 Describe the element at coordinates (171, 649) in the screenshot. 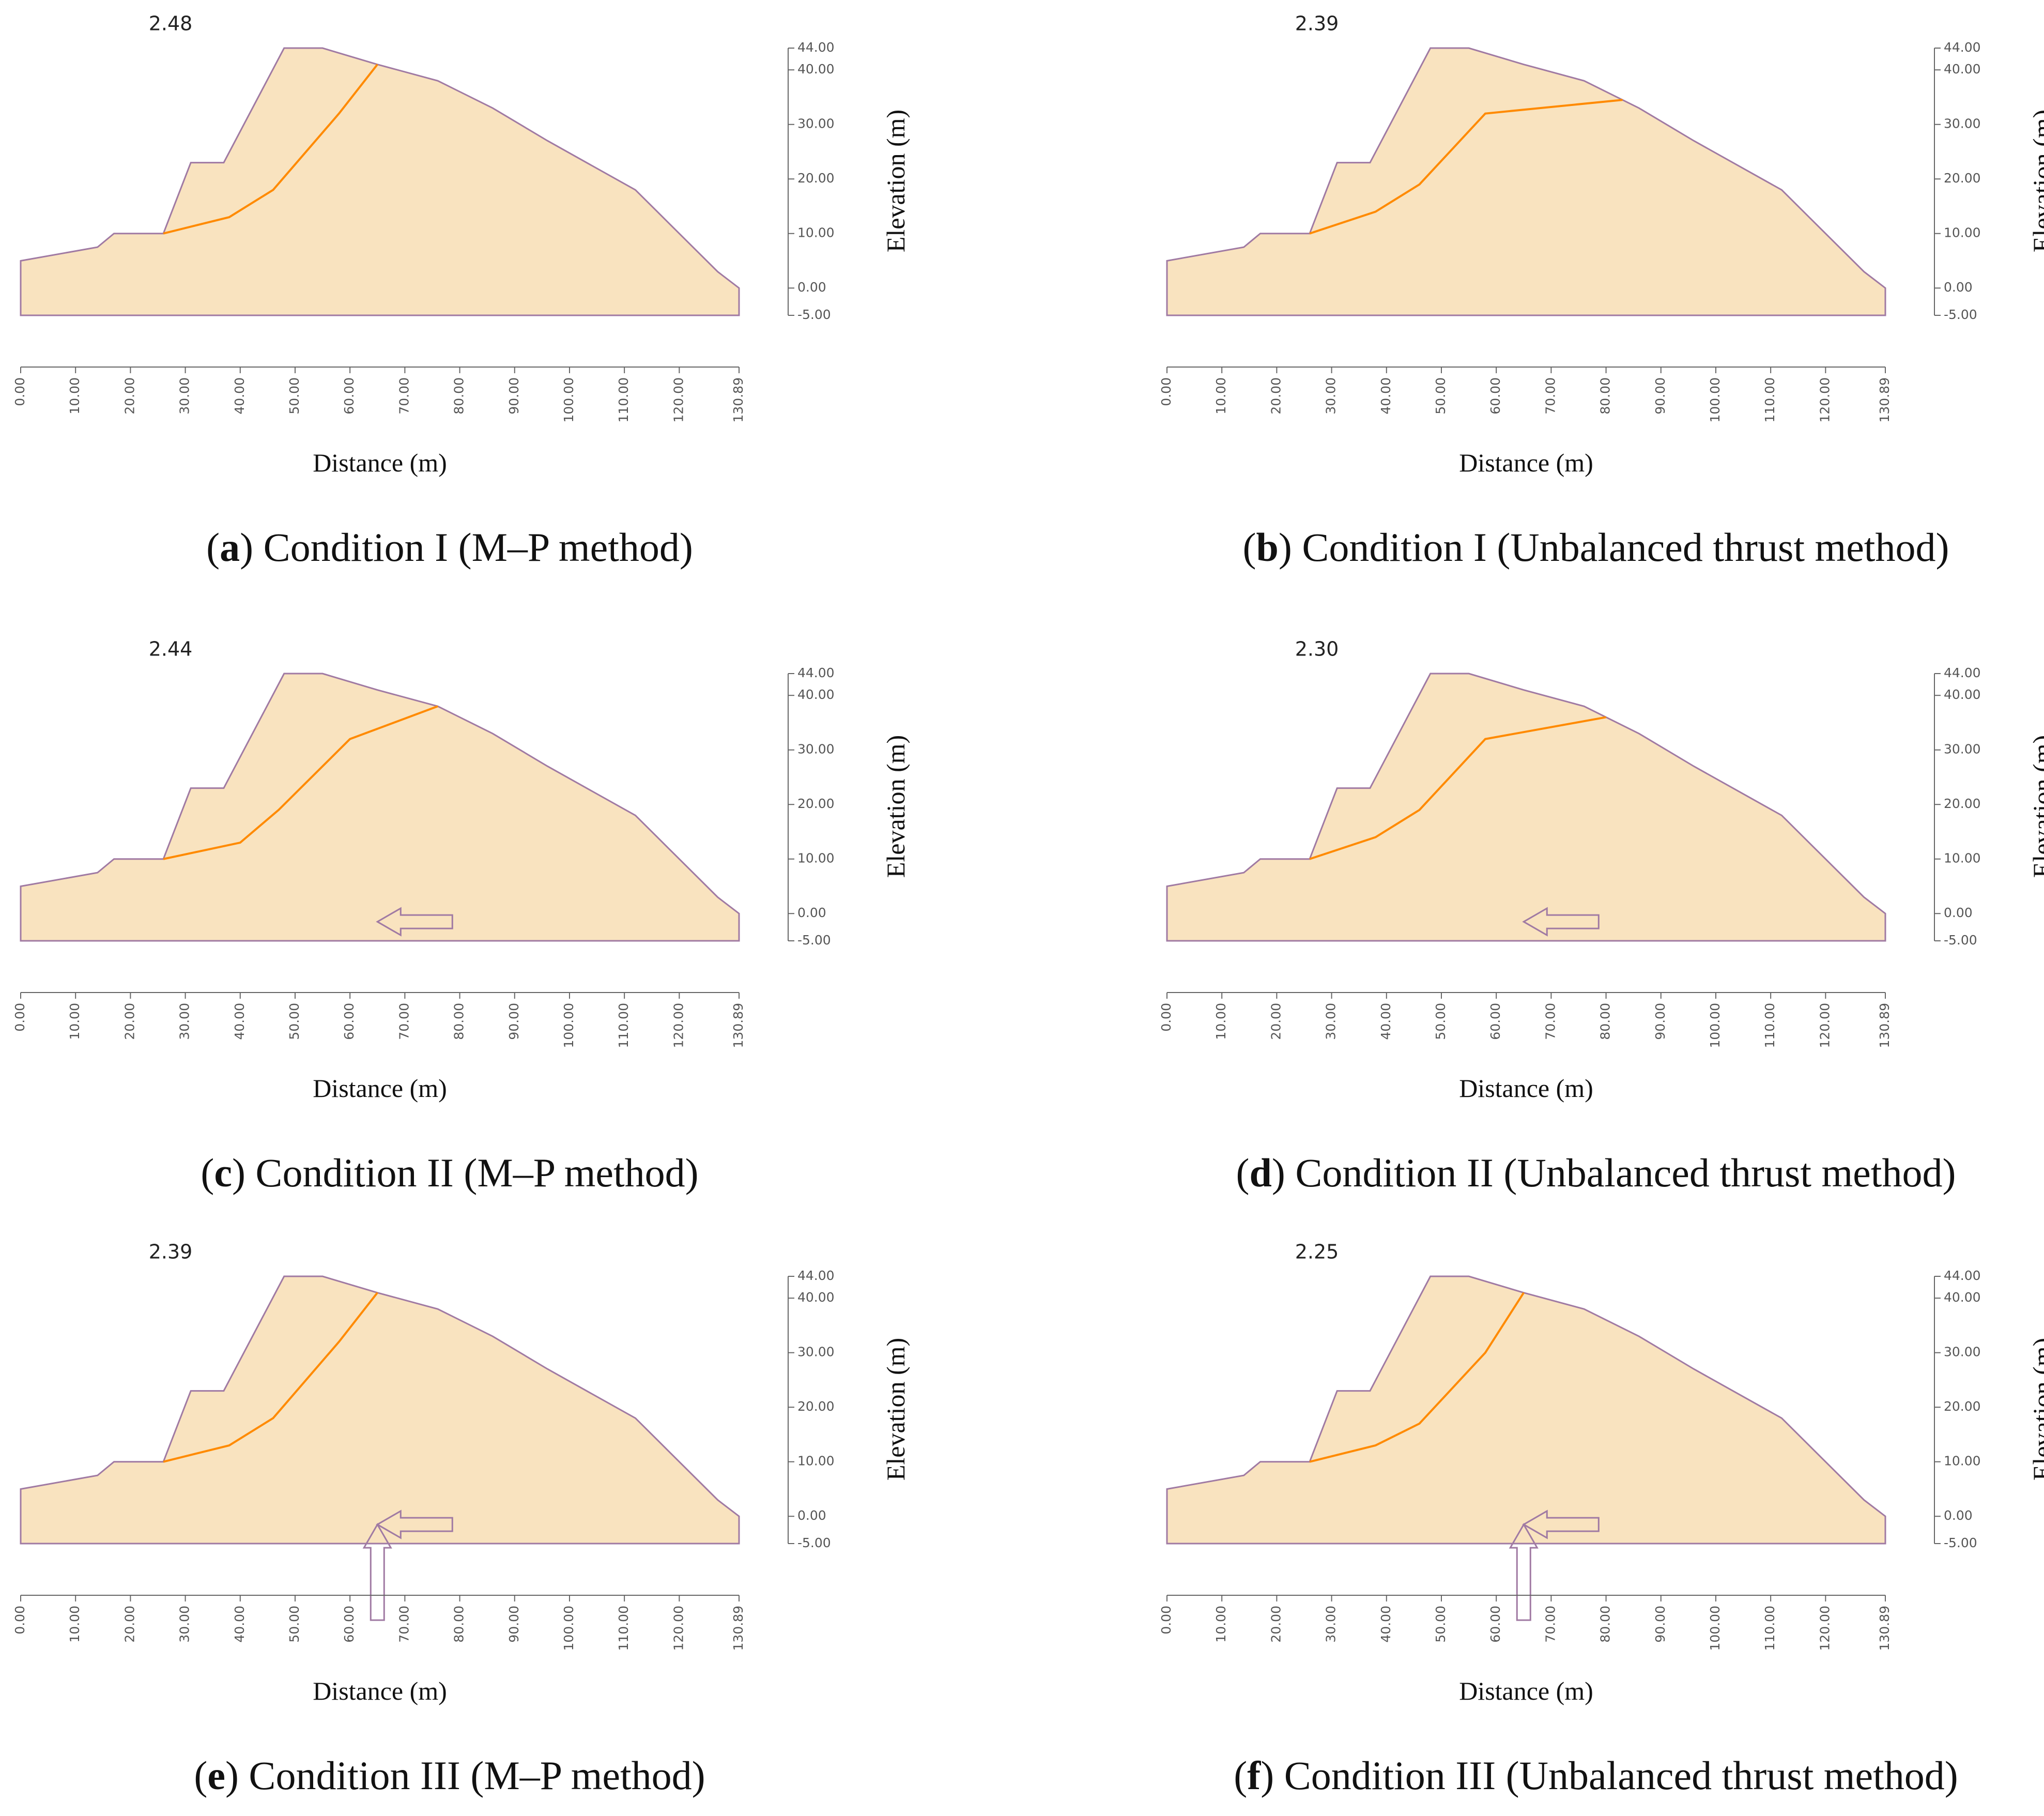

I see `safety-factor: 2.44` at that location.